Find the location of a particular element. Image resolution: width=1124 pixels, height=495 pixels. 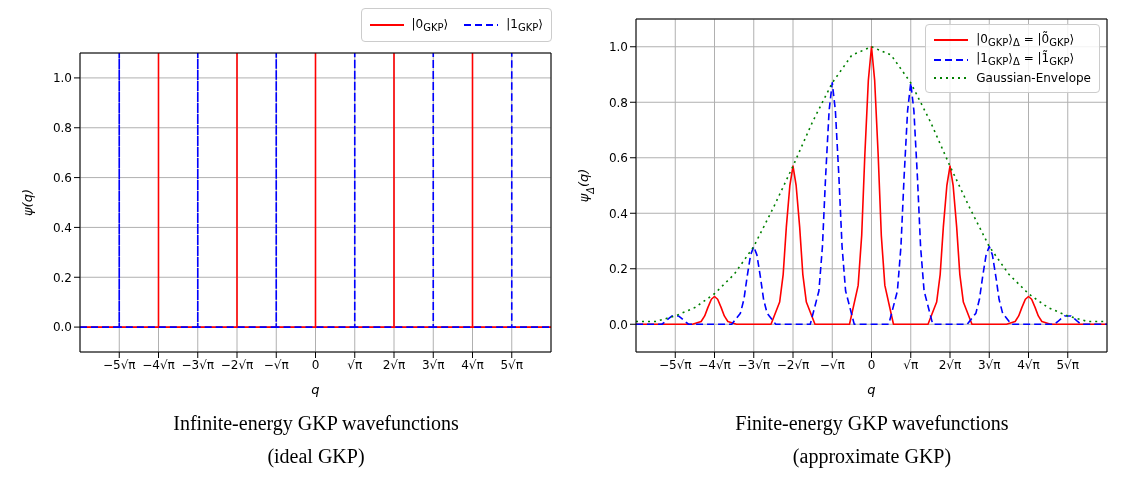

text: Finite-energy GKP wavefunctions is located at coordinates (872, 423).